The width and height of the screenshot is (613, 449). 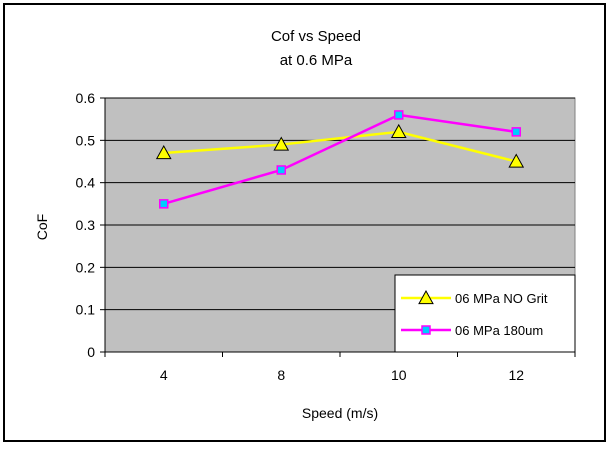 What do you see at coordinates (501, 298) in the screenshot?
I see `legend-label: 06 MPa NO Grit` at bounding box center [501, 298].